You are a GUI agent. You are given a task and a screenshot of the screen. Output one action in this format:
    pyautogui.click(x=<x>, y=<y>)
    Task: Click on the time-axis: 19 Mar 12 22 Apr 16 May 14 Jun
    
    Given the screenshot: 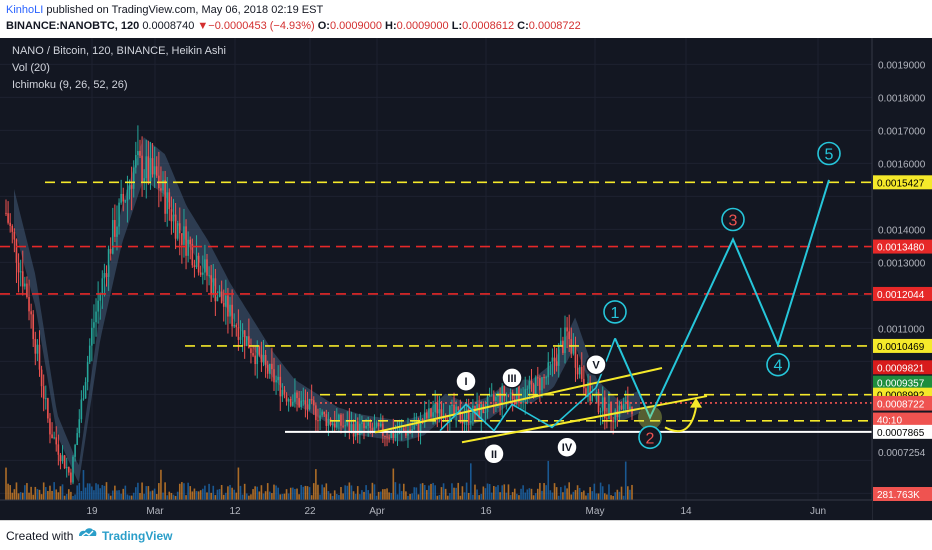 What is the action you would take?
    pyautogui.click(x=436, y=509)
    